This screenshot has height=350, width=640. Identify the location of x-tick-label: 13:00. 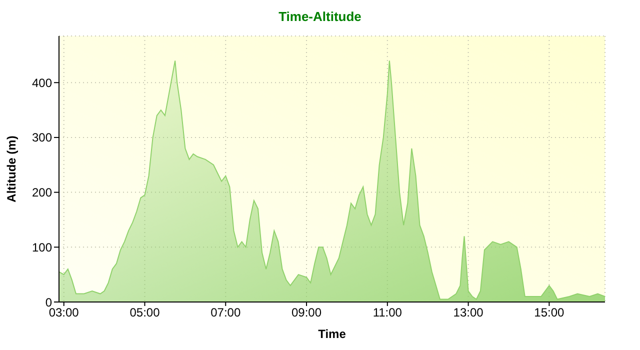
(468, 313).